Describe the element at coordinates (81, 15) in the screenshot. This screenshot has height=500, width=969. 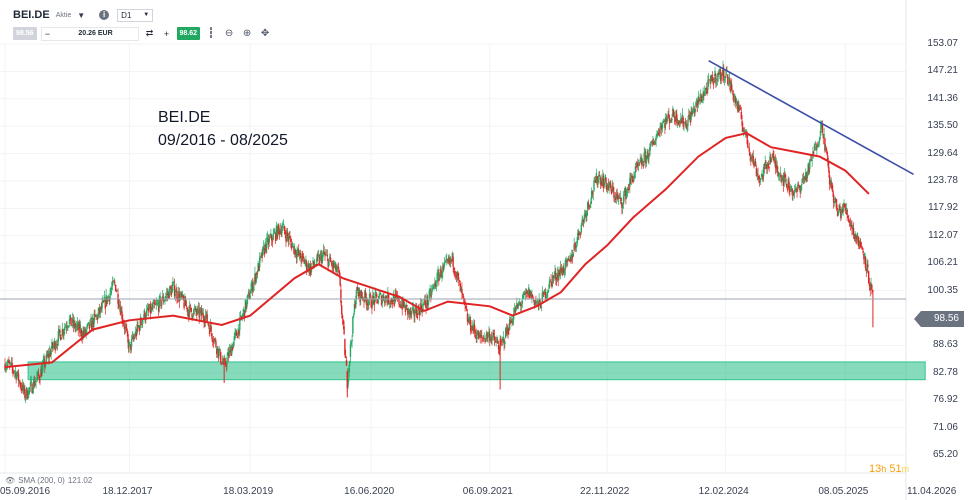
I see `symbol-dropdown-icon: ▼` at that location.